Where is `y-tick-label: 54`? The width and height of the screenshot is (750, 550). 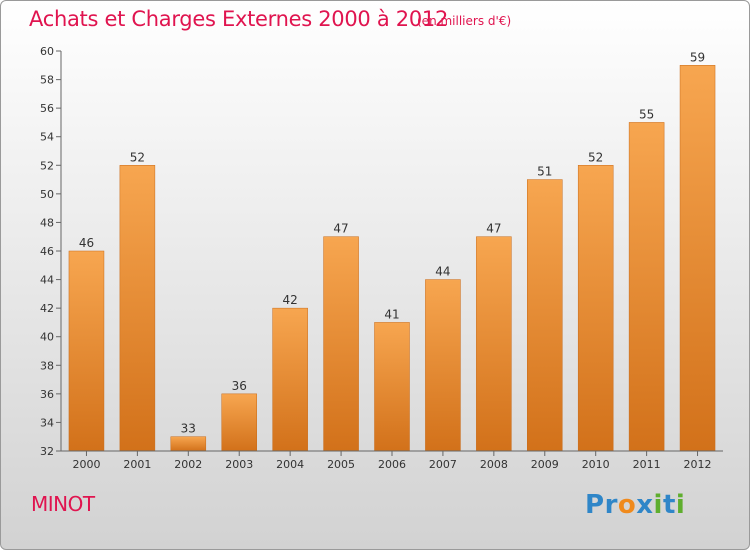 y-tick-label: 54 is located at coordinates (47, 137).